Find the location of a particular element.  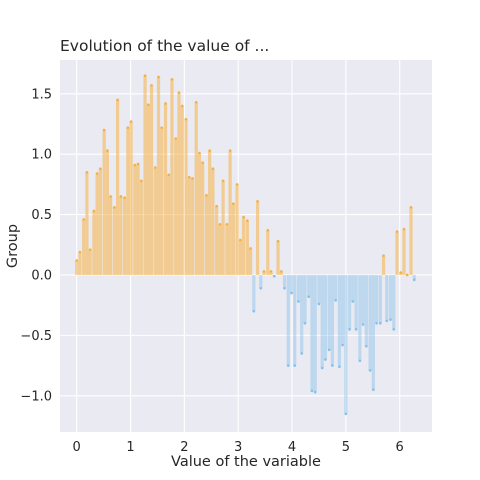

x-tick-label: 1 is located at coordinates (130, 447).